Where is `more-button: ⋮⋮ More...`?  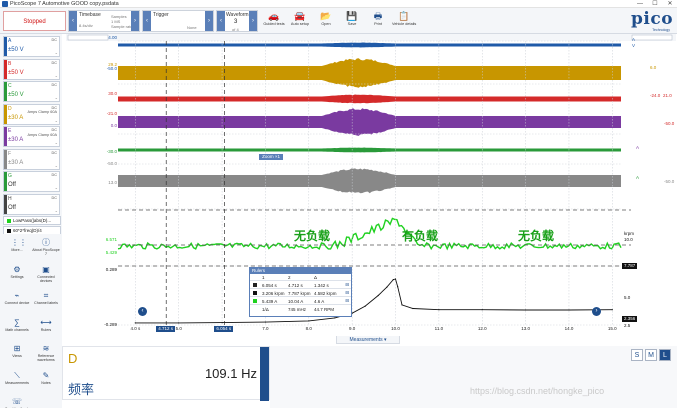
more-button: ⋮⋮ More... is located at coordinates (17, 248).